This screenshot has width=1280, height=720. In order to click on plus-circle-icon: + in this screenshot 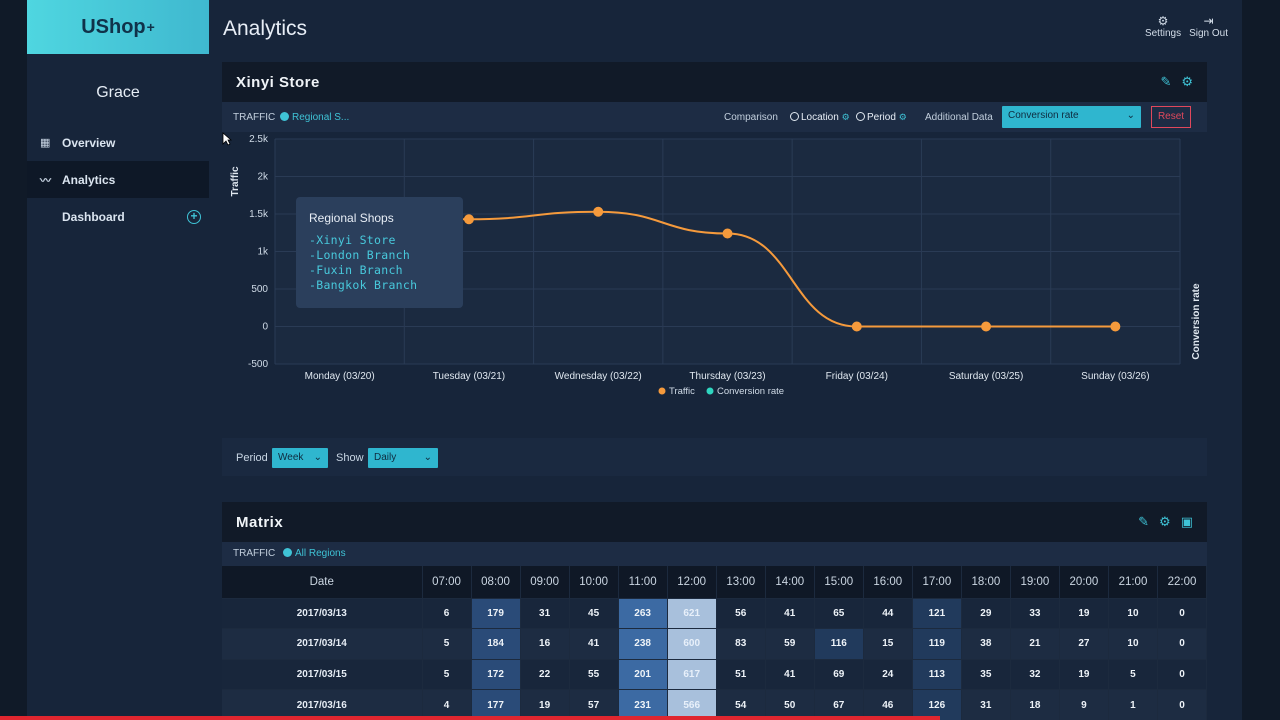, I will do `click(194, 216)`.